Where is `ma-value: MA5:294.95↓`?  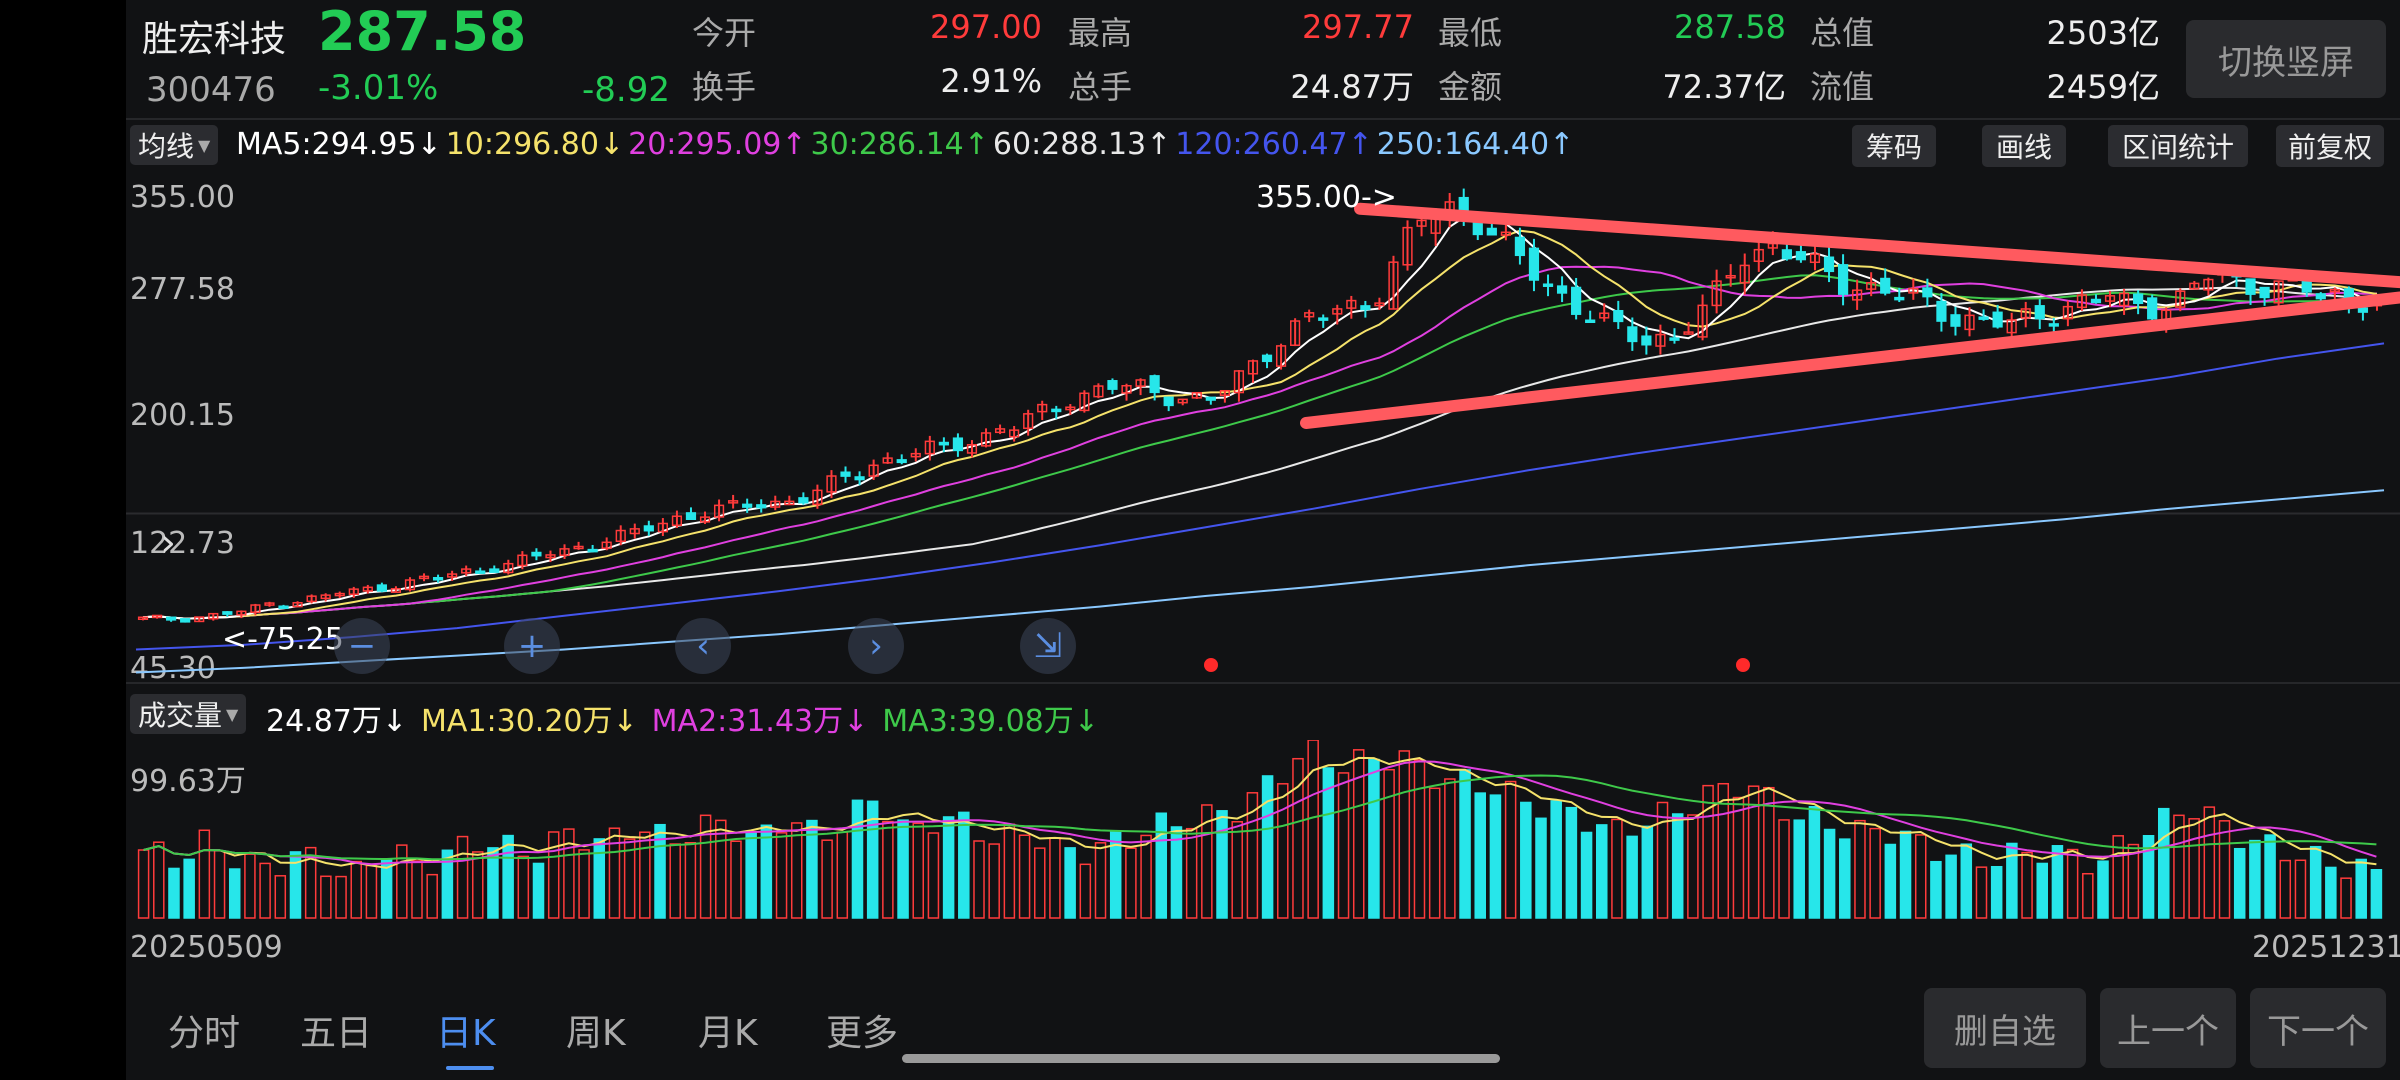
ma-value: MA5:294.95↓ is located at coordinates (339, 144).